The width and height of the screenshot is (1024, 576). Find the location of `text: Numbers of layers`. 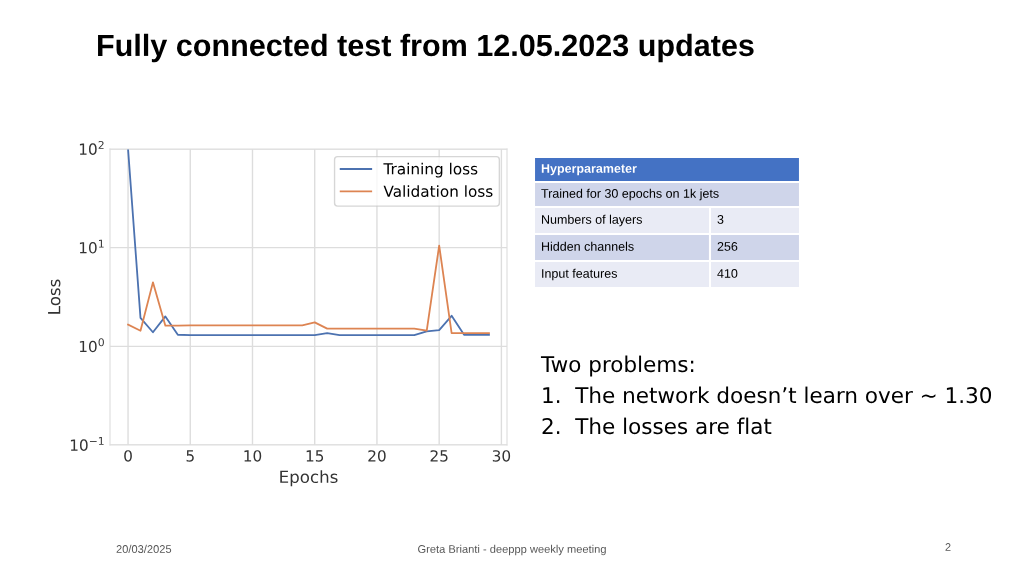

text: Numbers of layers is located at coordinates (592, 220).